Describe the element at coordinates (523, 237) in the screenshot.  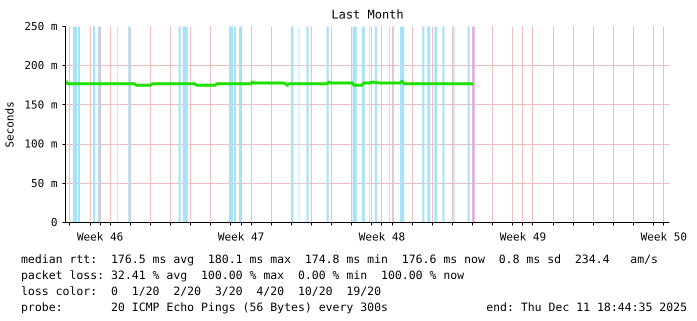
I see `x-tick-label: Week 49` at that location.